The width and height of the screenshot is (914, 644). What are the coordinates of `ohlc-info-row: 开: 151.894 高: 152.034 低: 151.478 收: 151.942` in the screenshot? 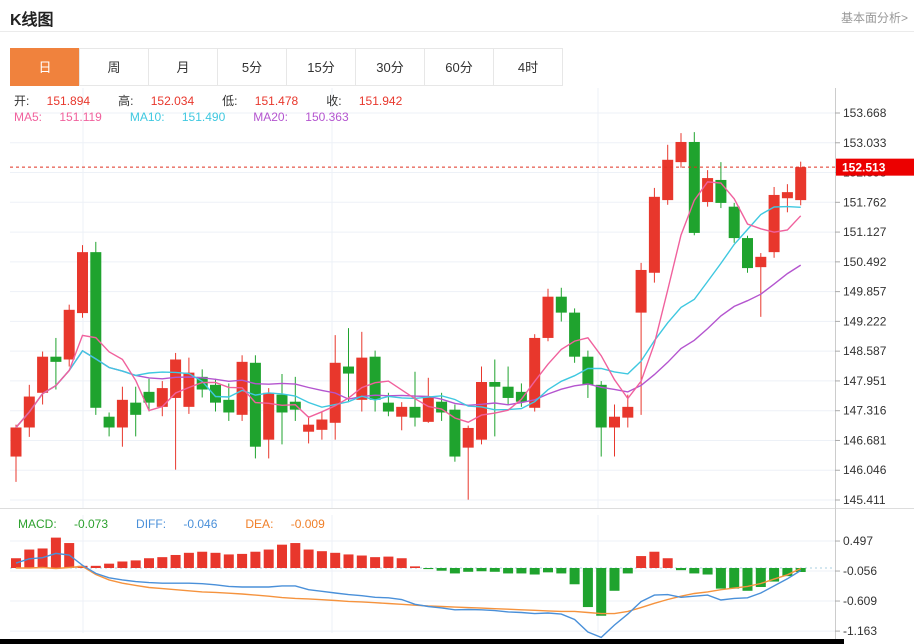 It's located at (222, 100).